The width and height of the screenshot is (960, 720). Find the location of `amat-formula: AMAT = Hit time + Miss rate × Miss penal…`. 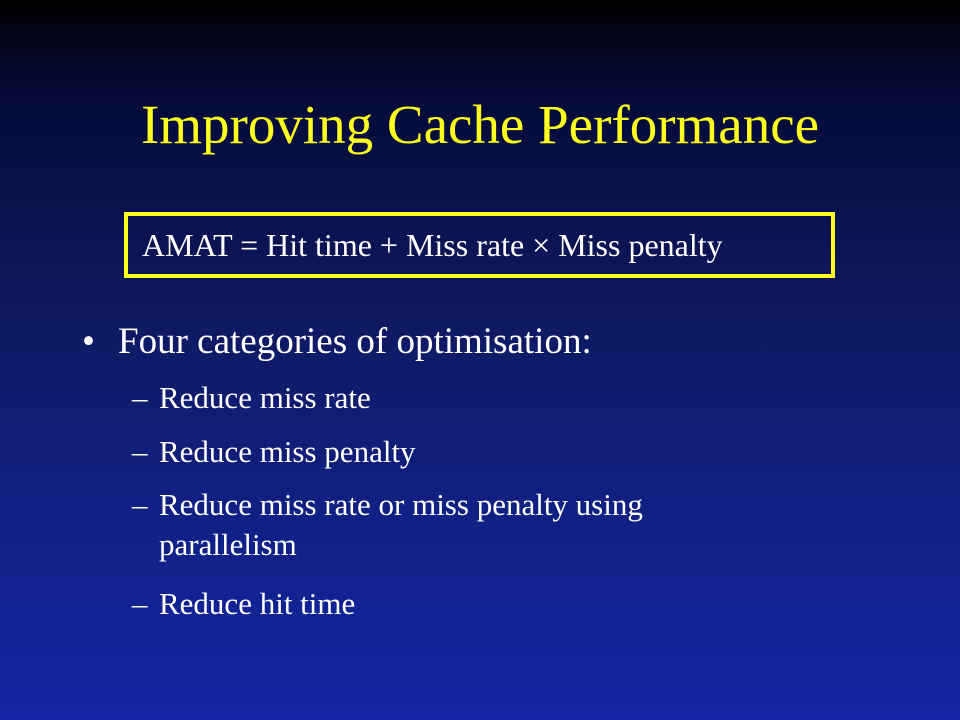

amat-formula: AMAT = Hit time + Miss rate × Miss penal… is located at coordinates (432, 245).